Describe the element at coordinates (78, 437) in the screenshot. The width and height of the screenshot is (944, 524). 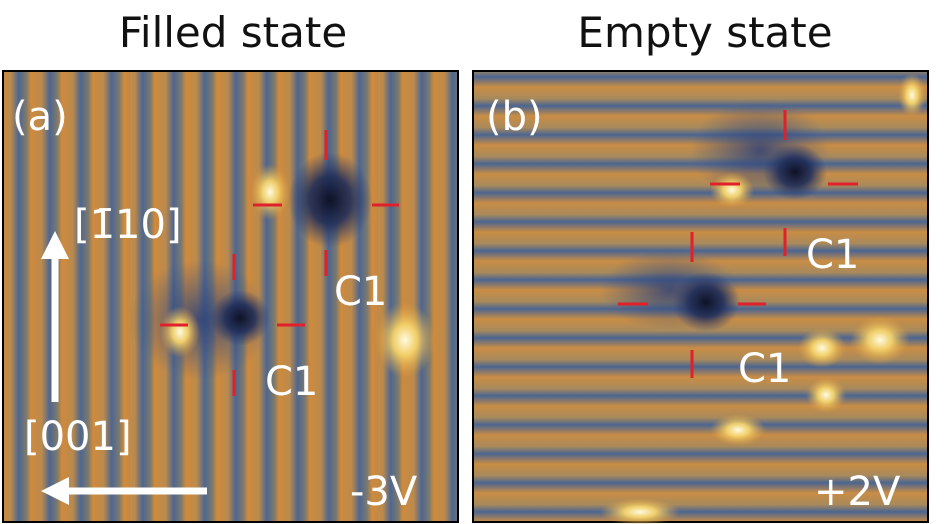
I see `direction-label: [001]` at that location.